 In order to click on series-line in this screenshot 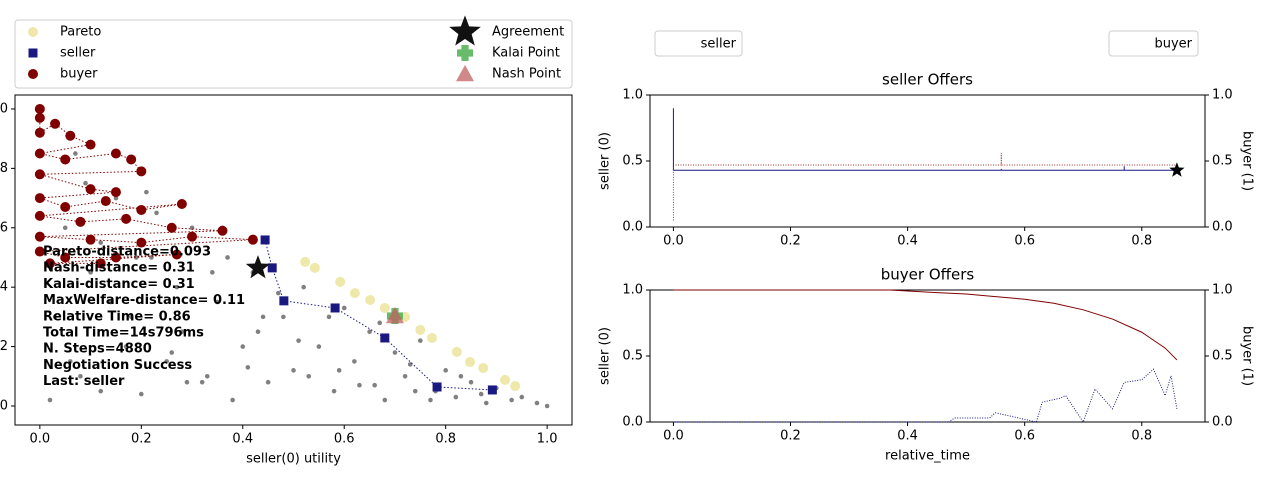, I will do `click(925, 396)`.